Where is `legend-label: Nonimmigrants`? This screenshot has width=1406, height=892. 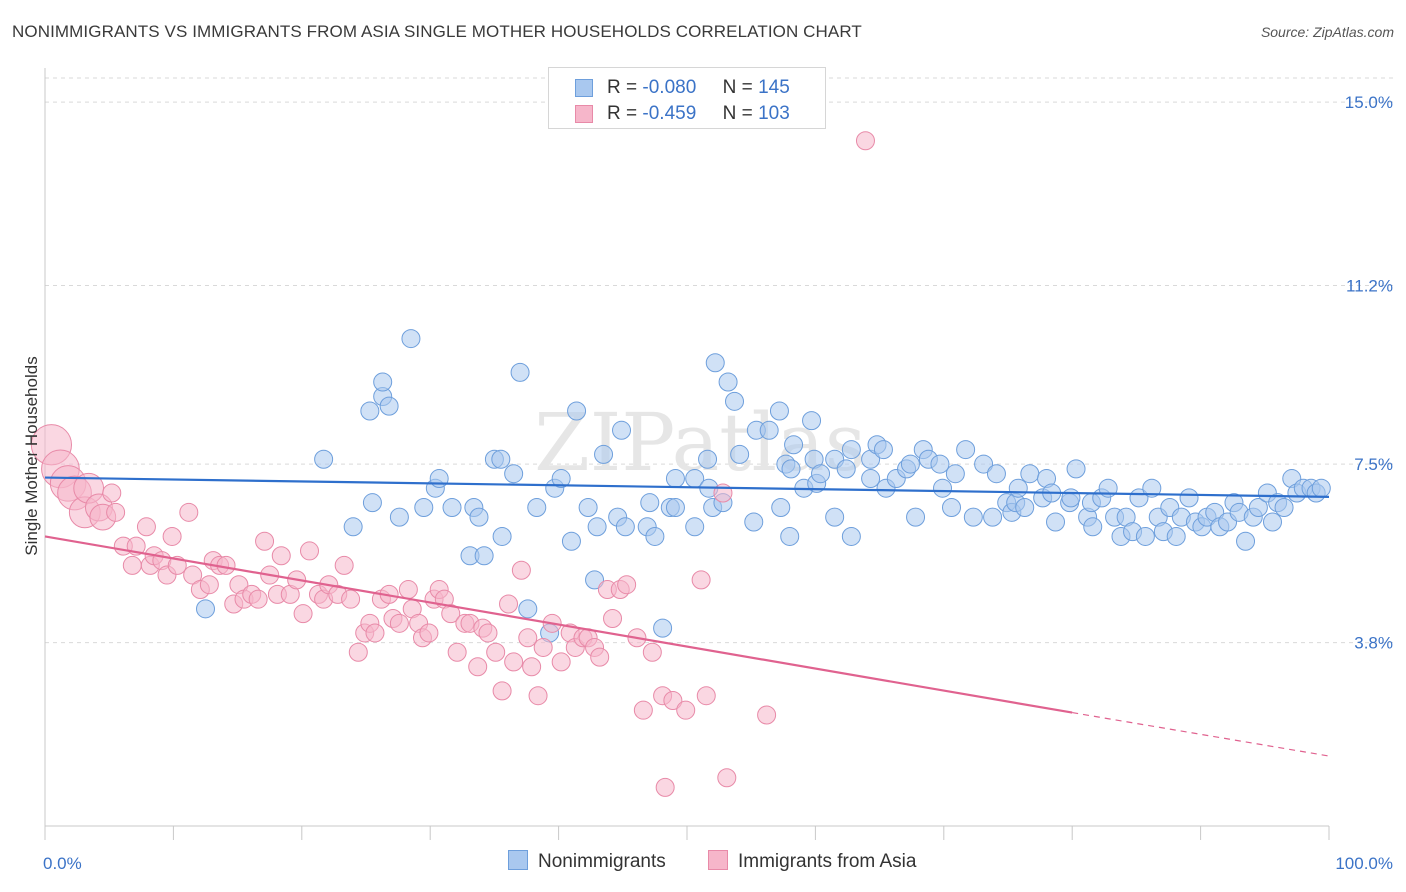 legend-label: Nonimmigrants is located at coordinates (602, 861).